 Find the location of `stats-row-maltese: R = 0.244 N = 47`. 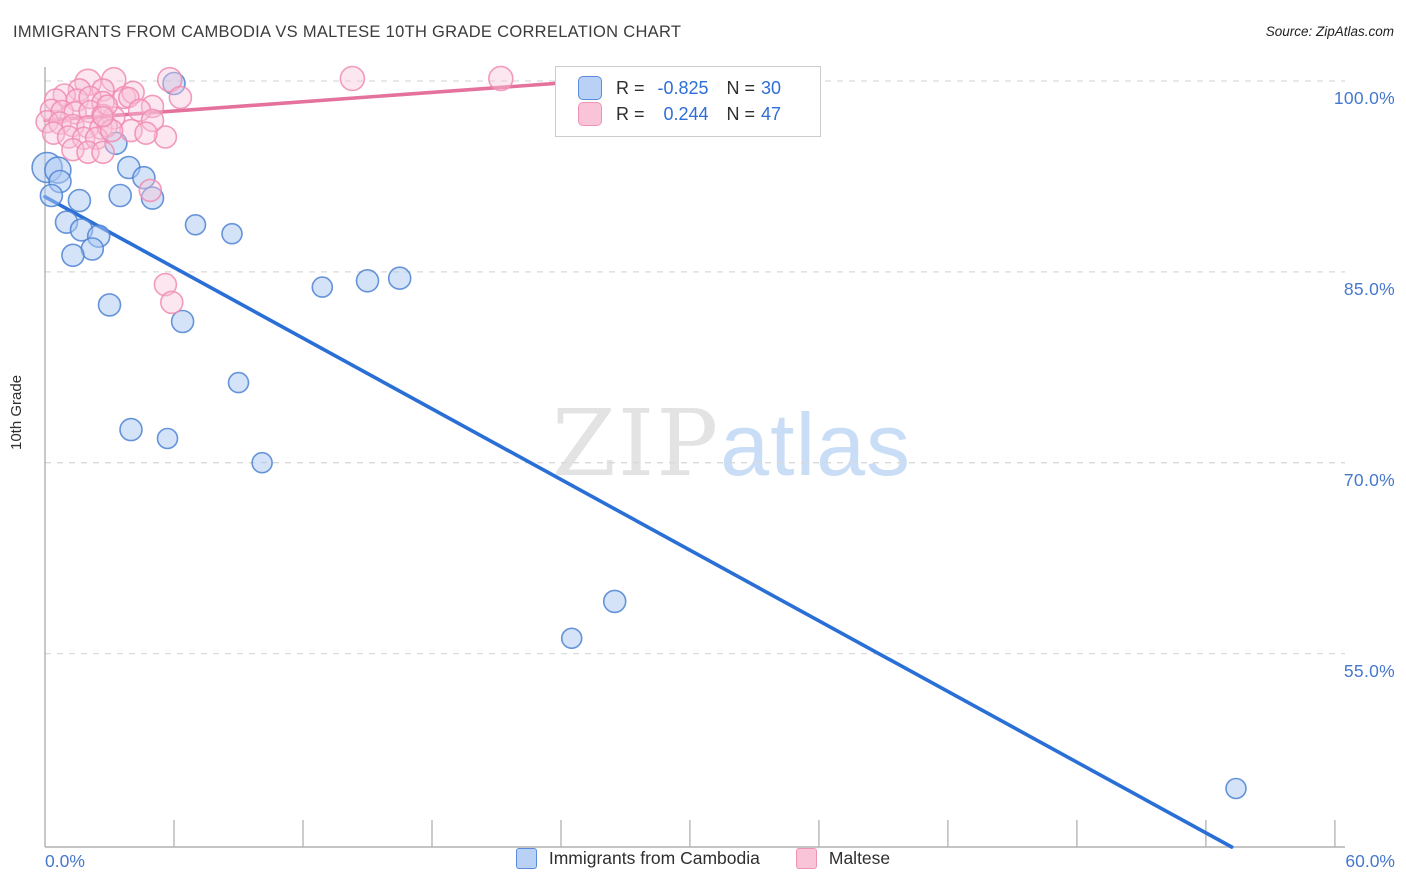

stats-row-maltese: R = 0.244 N = 47 is located at coordinates (693, 114).